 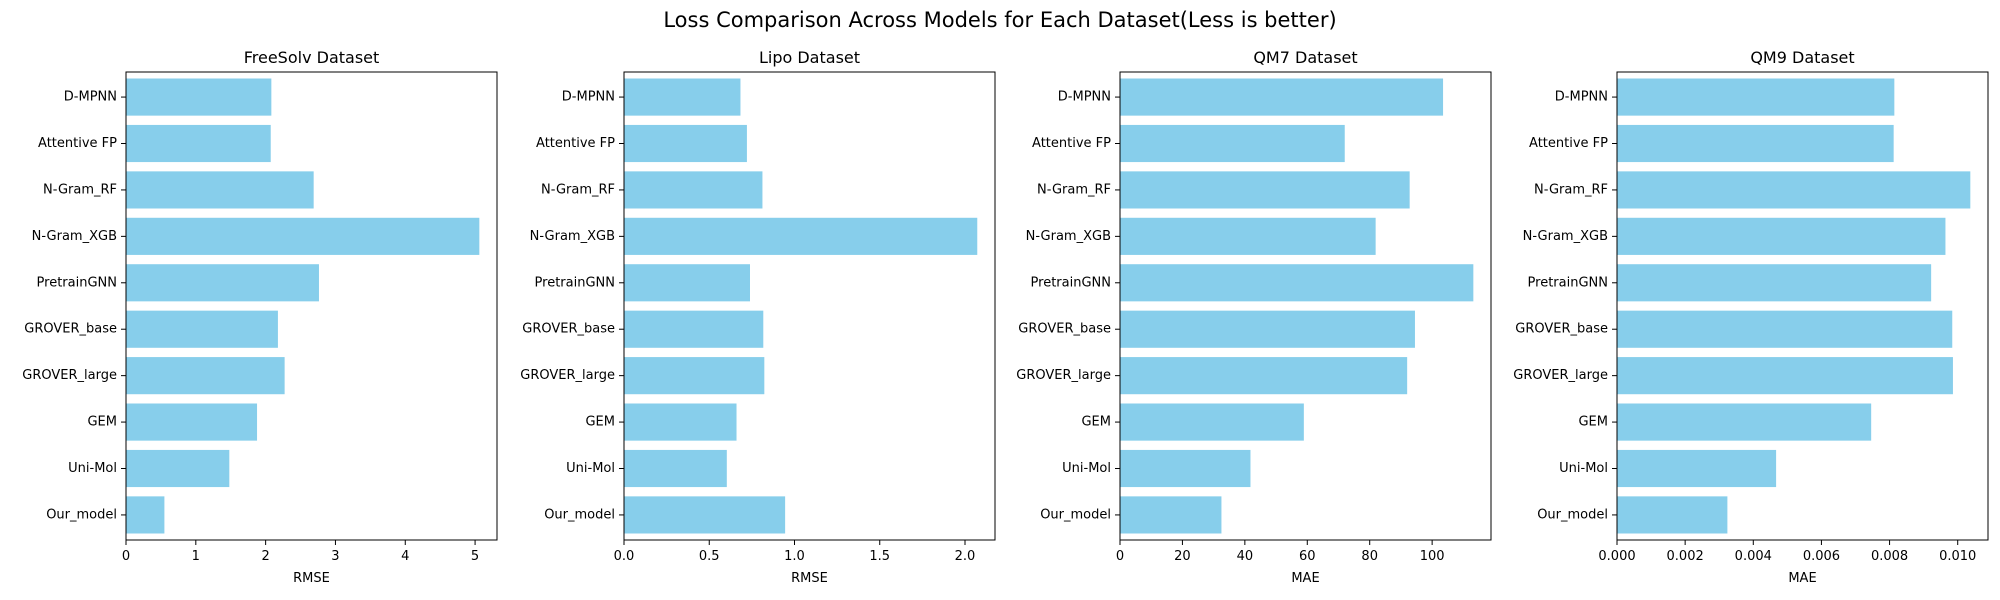 I want to click on x-tick-label: 1.5, so click(x=879, y=556).